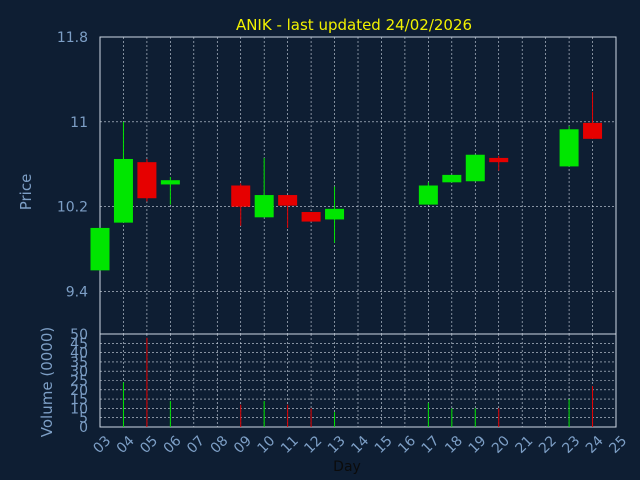 This screenshot has width=640, height=480. Describe the element at coordinates (79, 344) in the screenshot. I see `volume-tick-label: 45` at that location.